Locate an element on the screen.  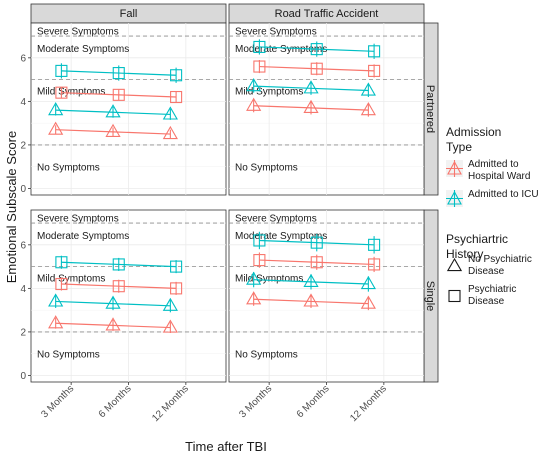
x-axis-title: Time after TBI is located at coordinates (226, 446).